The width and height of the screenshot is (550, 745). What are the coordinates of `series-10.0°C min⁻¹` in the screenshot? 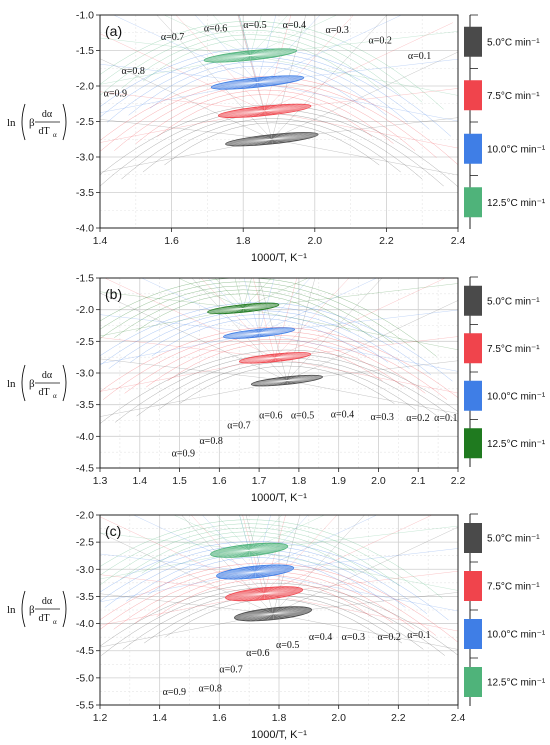 It's located at (259, 333).